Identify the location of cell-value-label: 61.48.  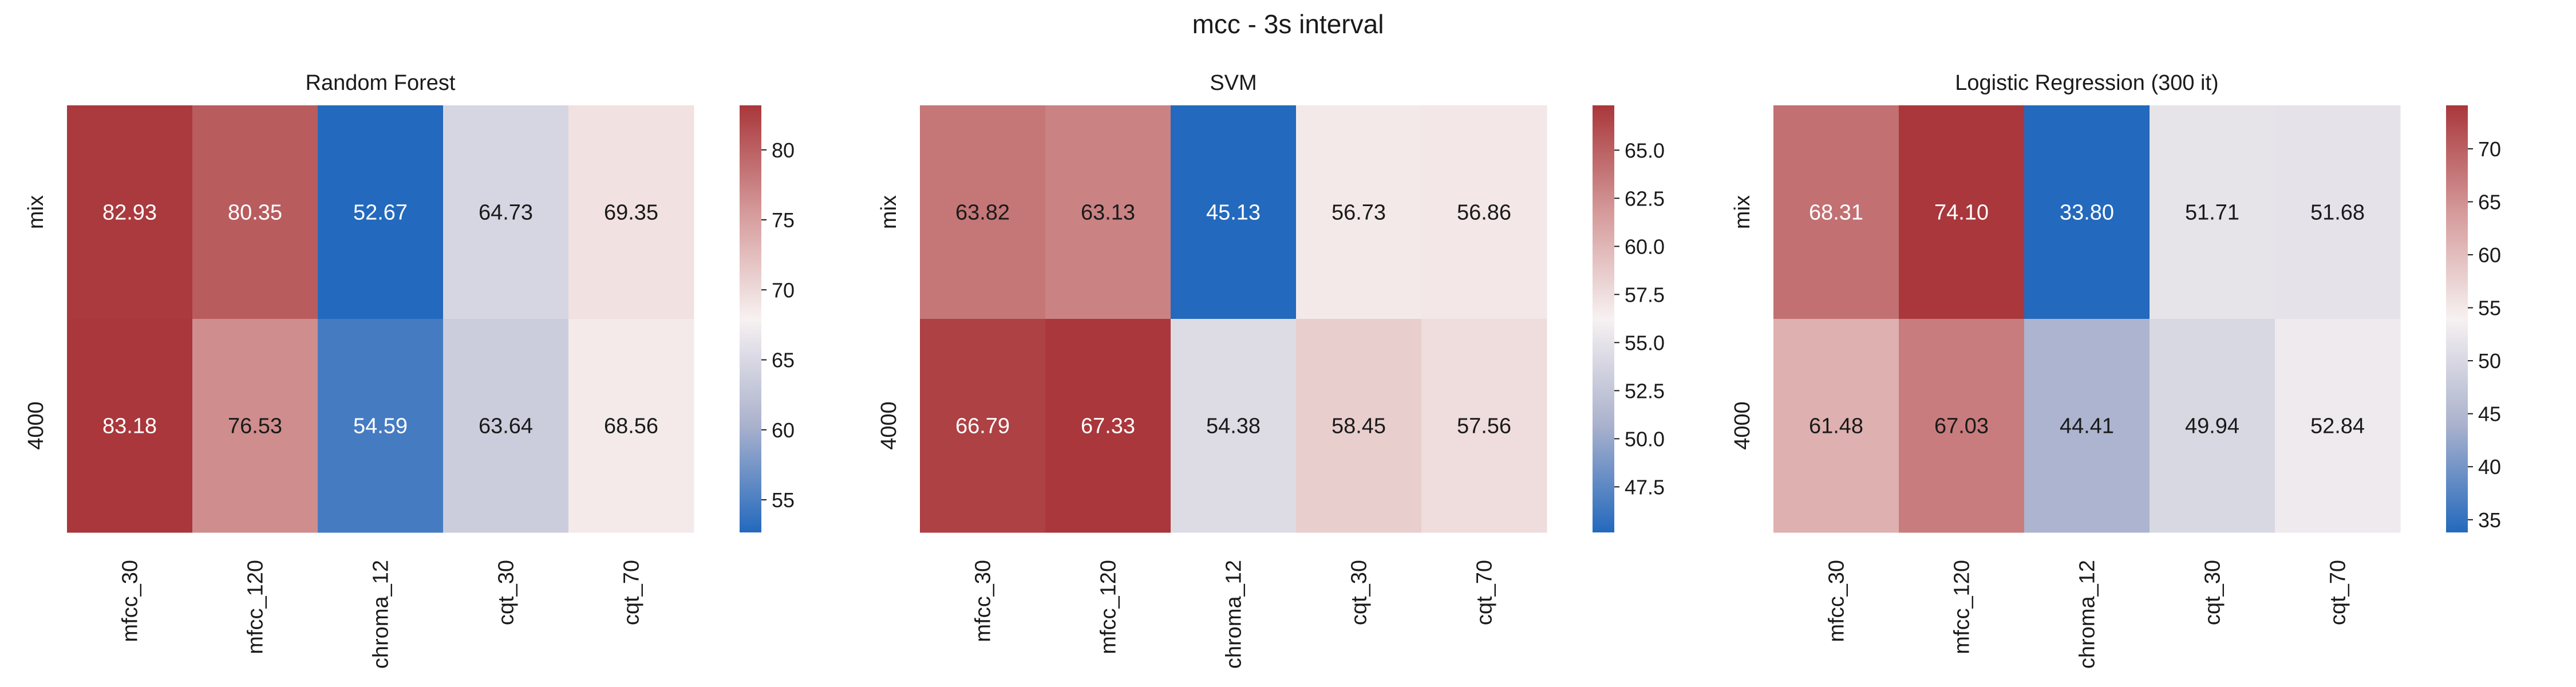
(1836, 426).